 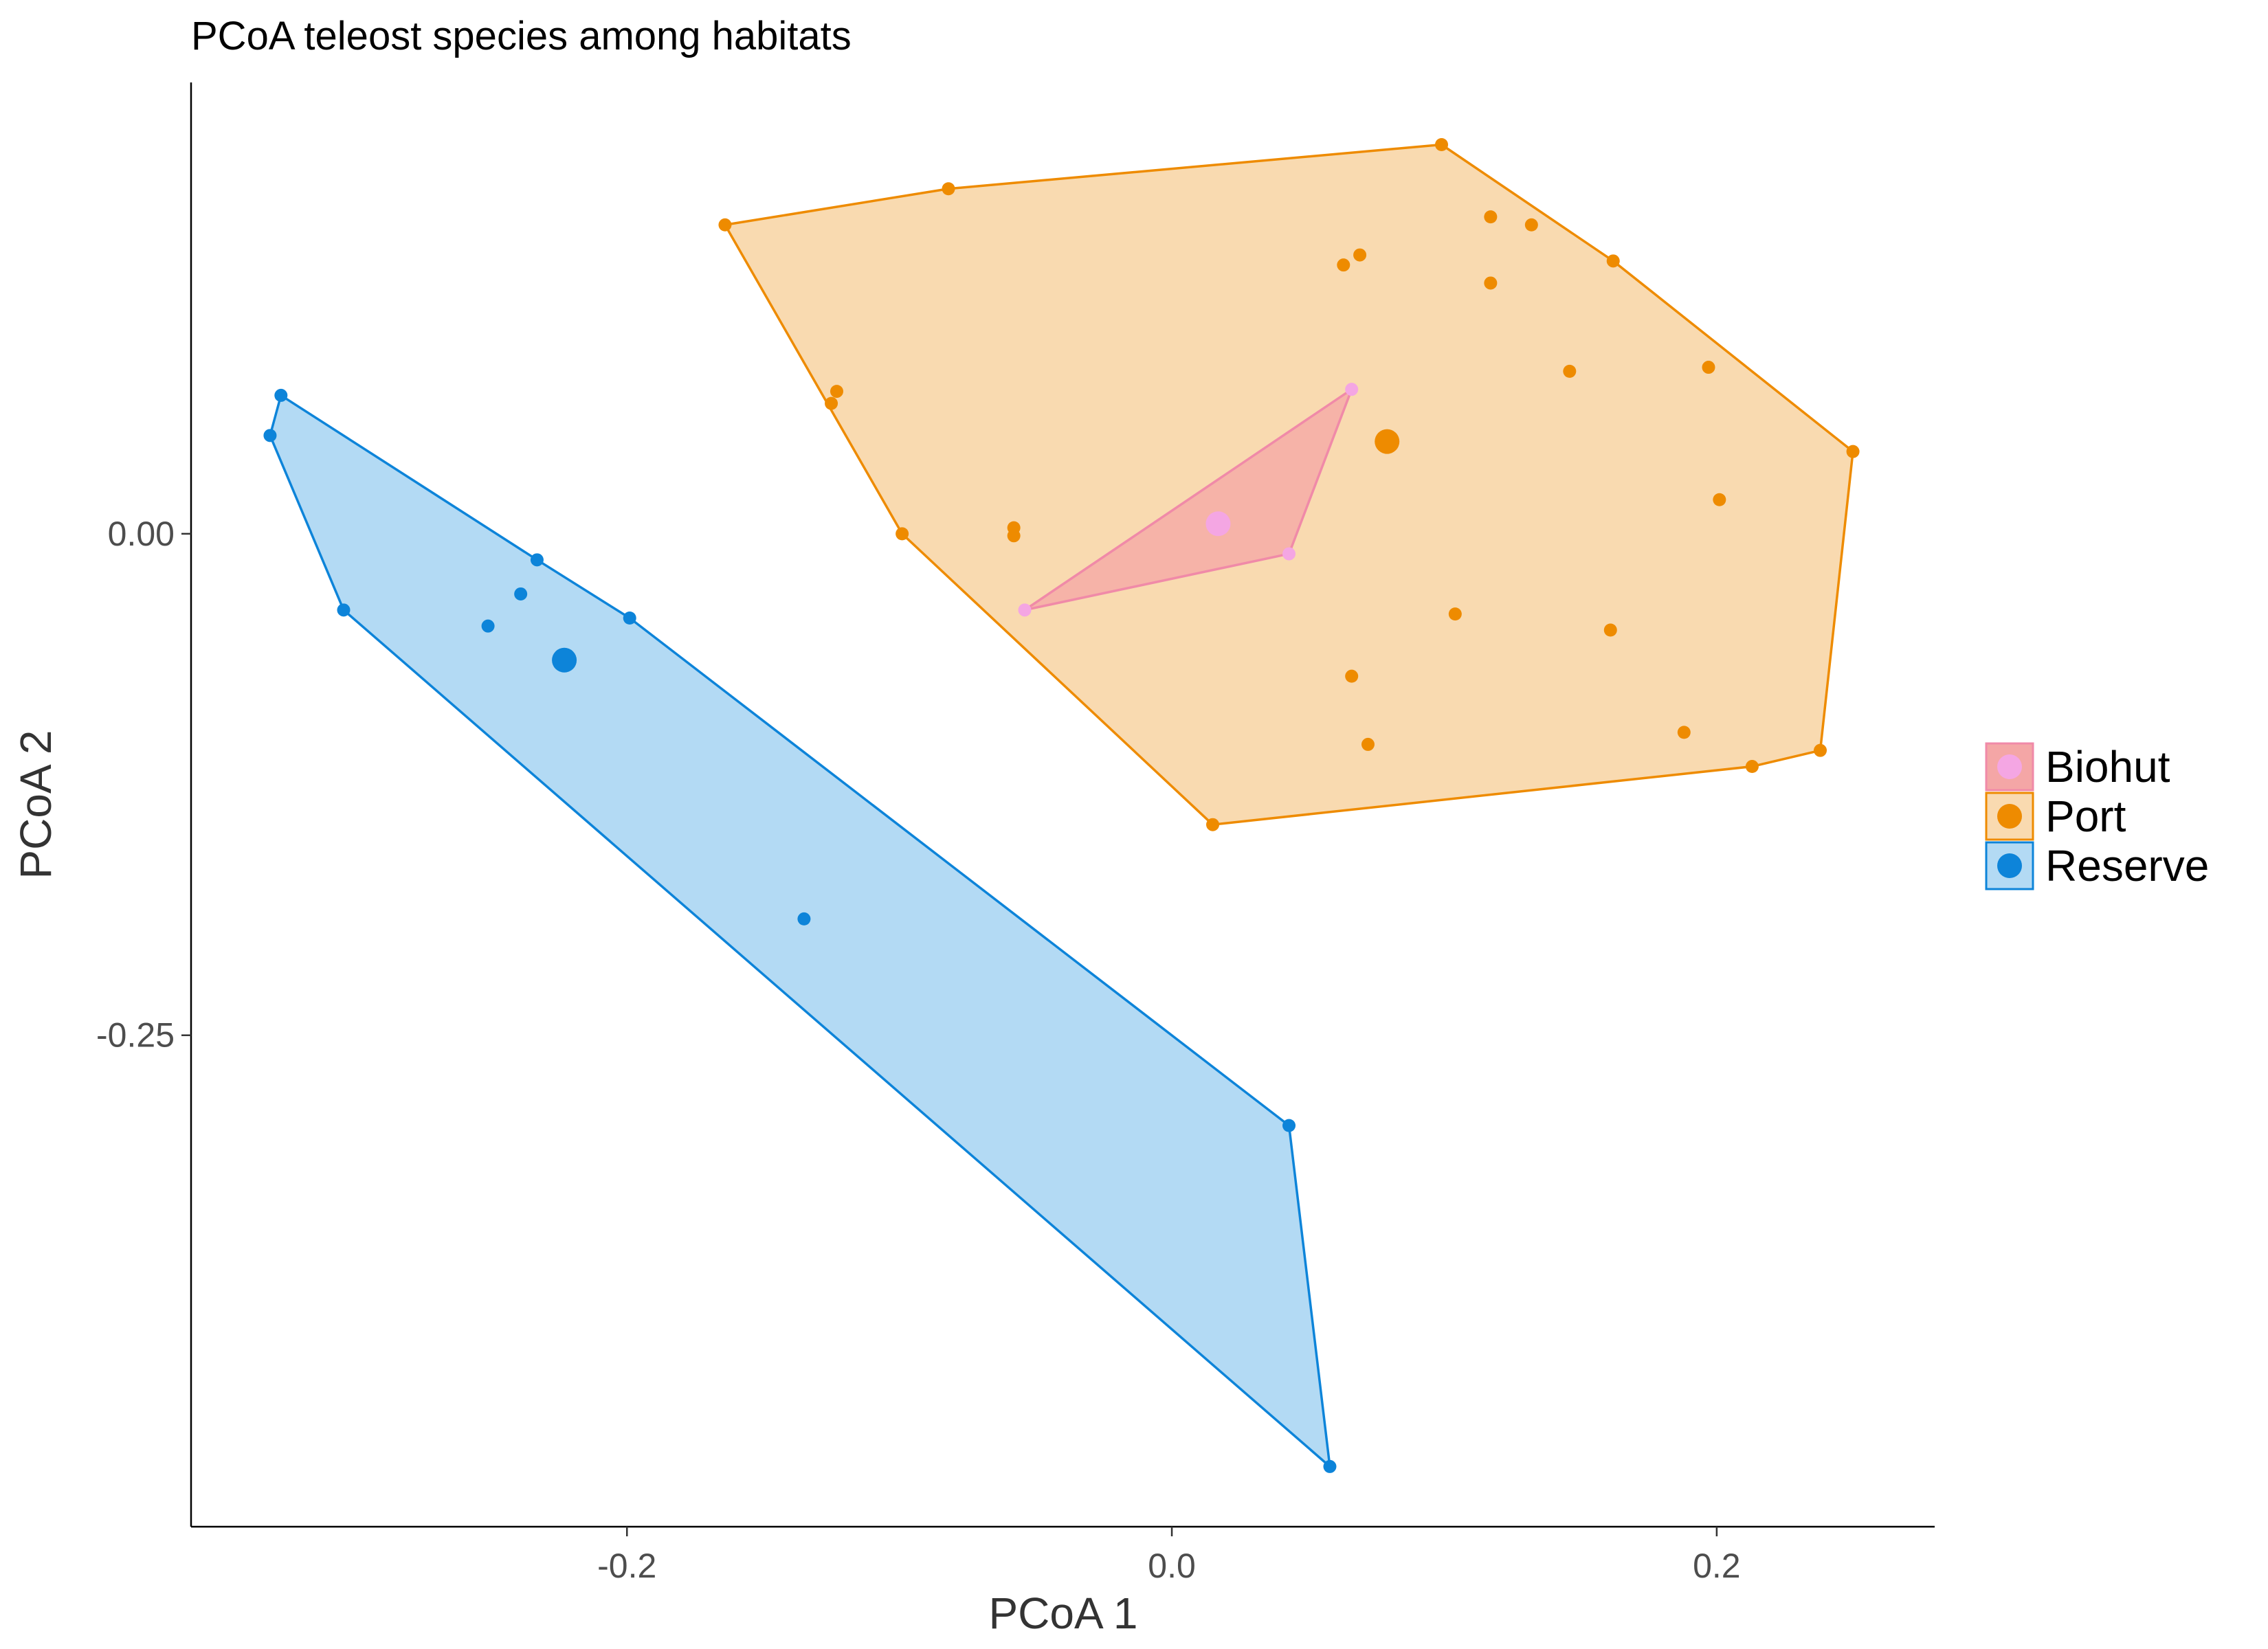 I want to click on group-centroids, so click(x=976, y=551).